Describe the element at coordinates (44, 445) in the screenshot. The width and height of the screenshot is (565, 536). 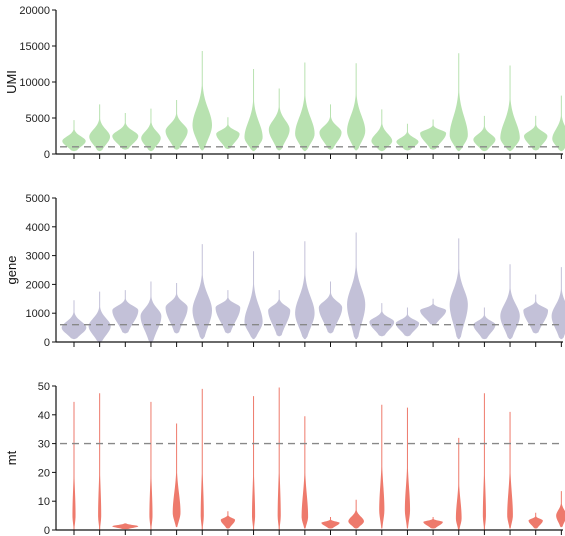
I see `y-tick-label-mt-30: 30` at that location.